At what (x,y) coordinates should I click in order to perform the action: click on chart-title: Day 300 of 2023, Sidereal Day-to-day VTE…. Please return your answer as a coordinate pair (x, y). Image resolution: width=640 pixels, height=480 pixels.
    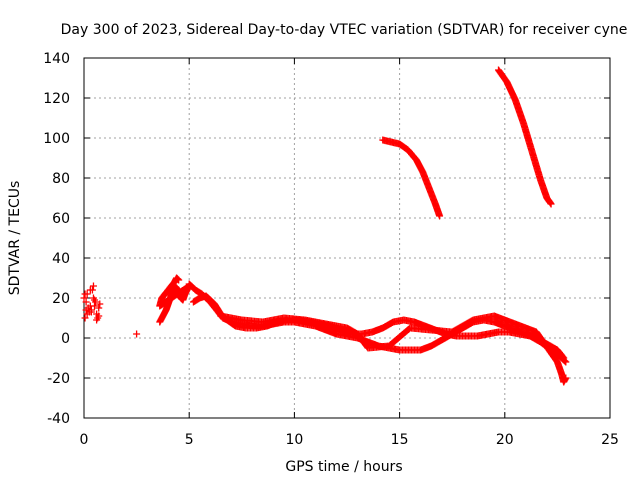
    Looking at the image, I should click on (344, 30).